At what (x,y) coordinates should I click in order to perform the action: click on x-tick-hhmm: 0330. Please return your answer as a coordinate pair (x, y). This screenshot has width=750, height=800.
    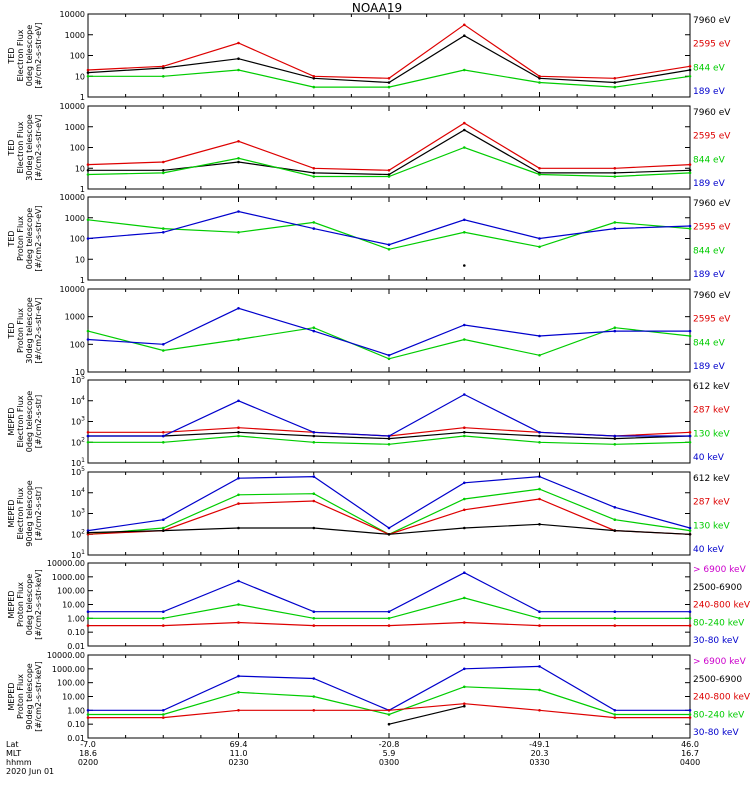
    Looking at the image, I should click on (539, 762).